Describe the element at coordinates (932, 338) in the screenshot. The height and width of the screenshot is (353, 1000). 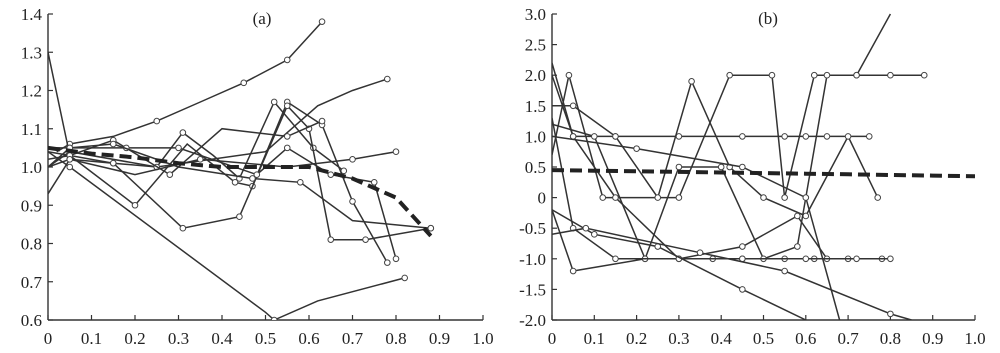
I see `x-tick-label: 0.9` at that location.